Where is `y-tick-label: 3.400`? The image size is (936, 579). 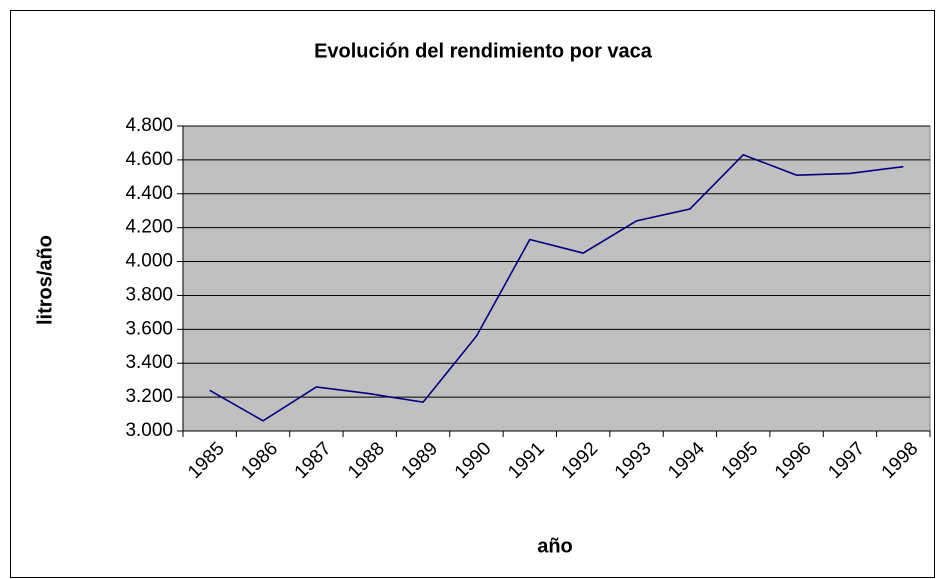 y-tick-label: 3.400 is located at coordinates (149, 362).